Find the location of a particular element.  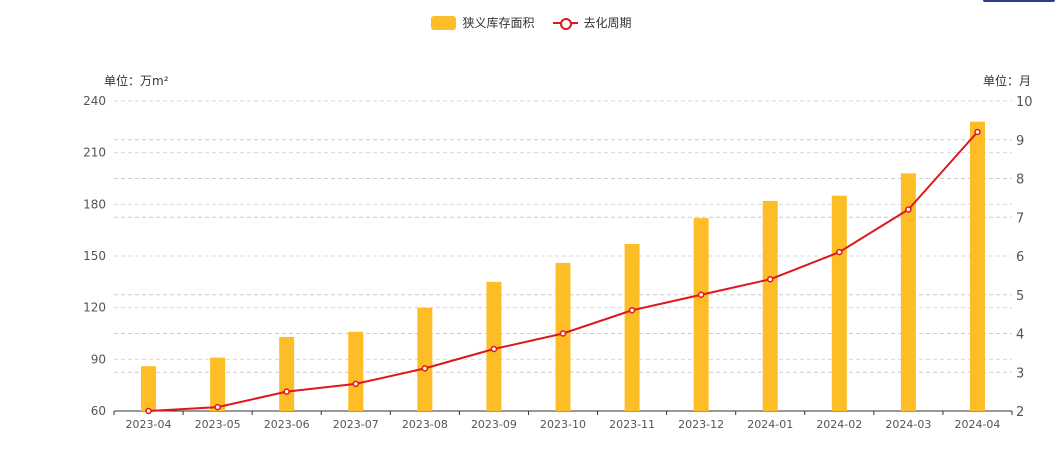

left-axis-tick-label: 120 is located at coordinates (94, 308).